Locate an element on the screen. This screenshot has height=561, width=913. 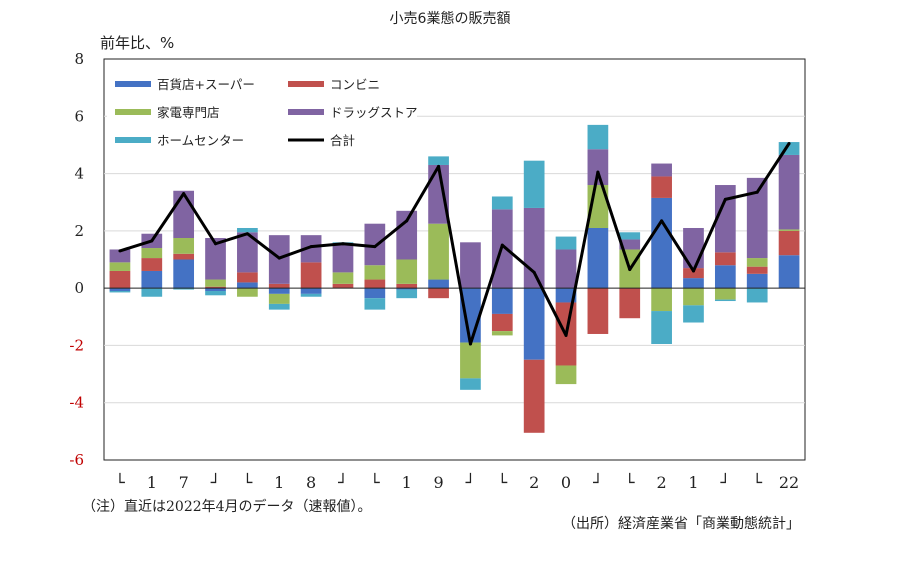
x-tick-label: 9 is located at coordinates (438, 482).